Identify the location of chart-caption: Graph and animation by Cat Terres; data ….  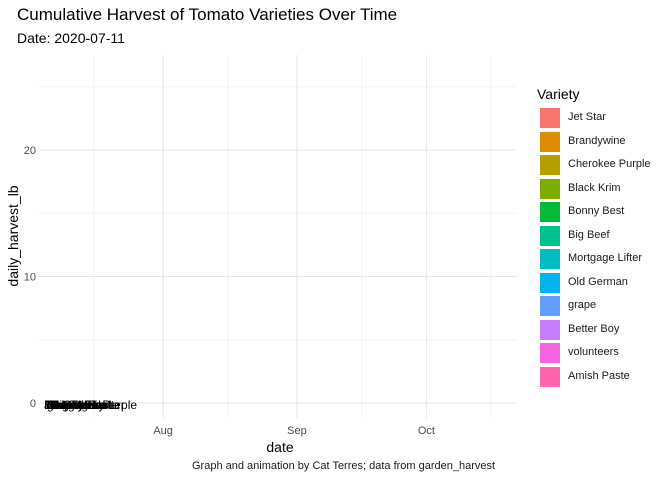
(344, 466).